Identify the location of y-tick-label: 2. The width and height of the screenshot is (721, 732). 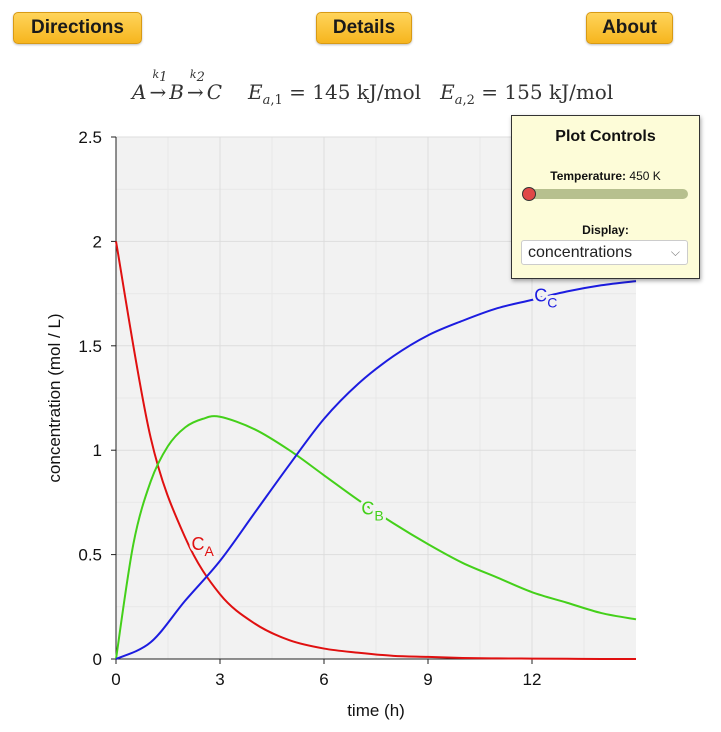
(97, 241).